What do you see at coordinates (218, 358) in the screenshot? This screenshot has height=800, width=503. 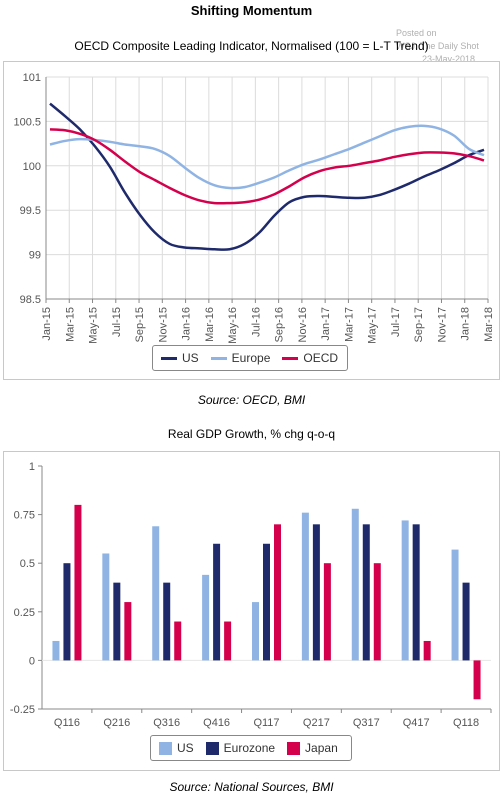 I see `europe-line-swatch` at bounding box center [218, 358].